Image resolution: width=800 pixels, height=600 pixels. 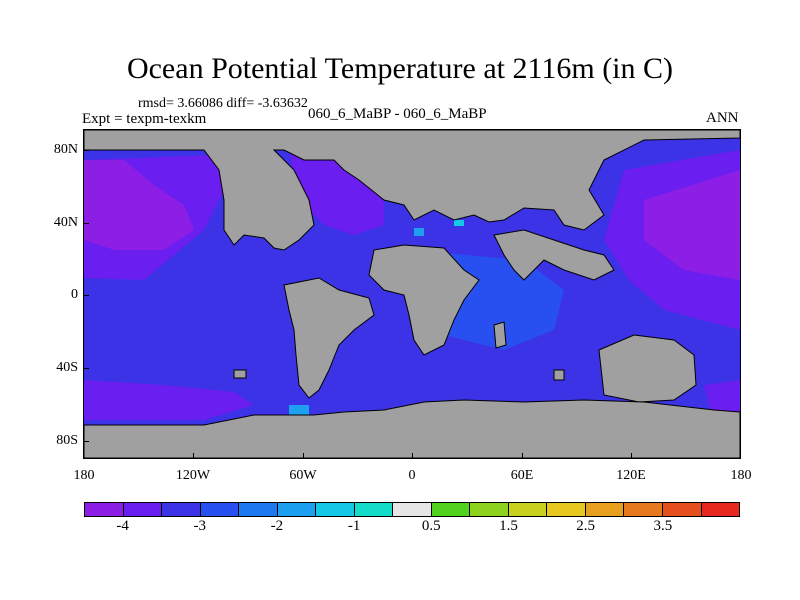 I want to click on lat-label-0: 0, so click(x=74, y=294).